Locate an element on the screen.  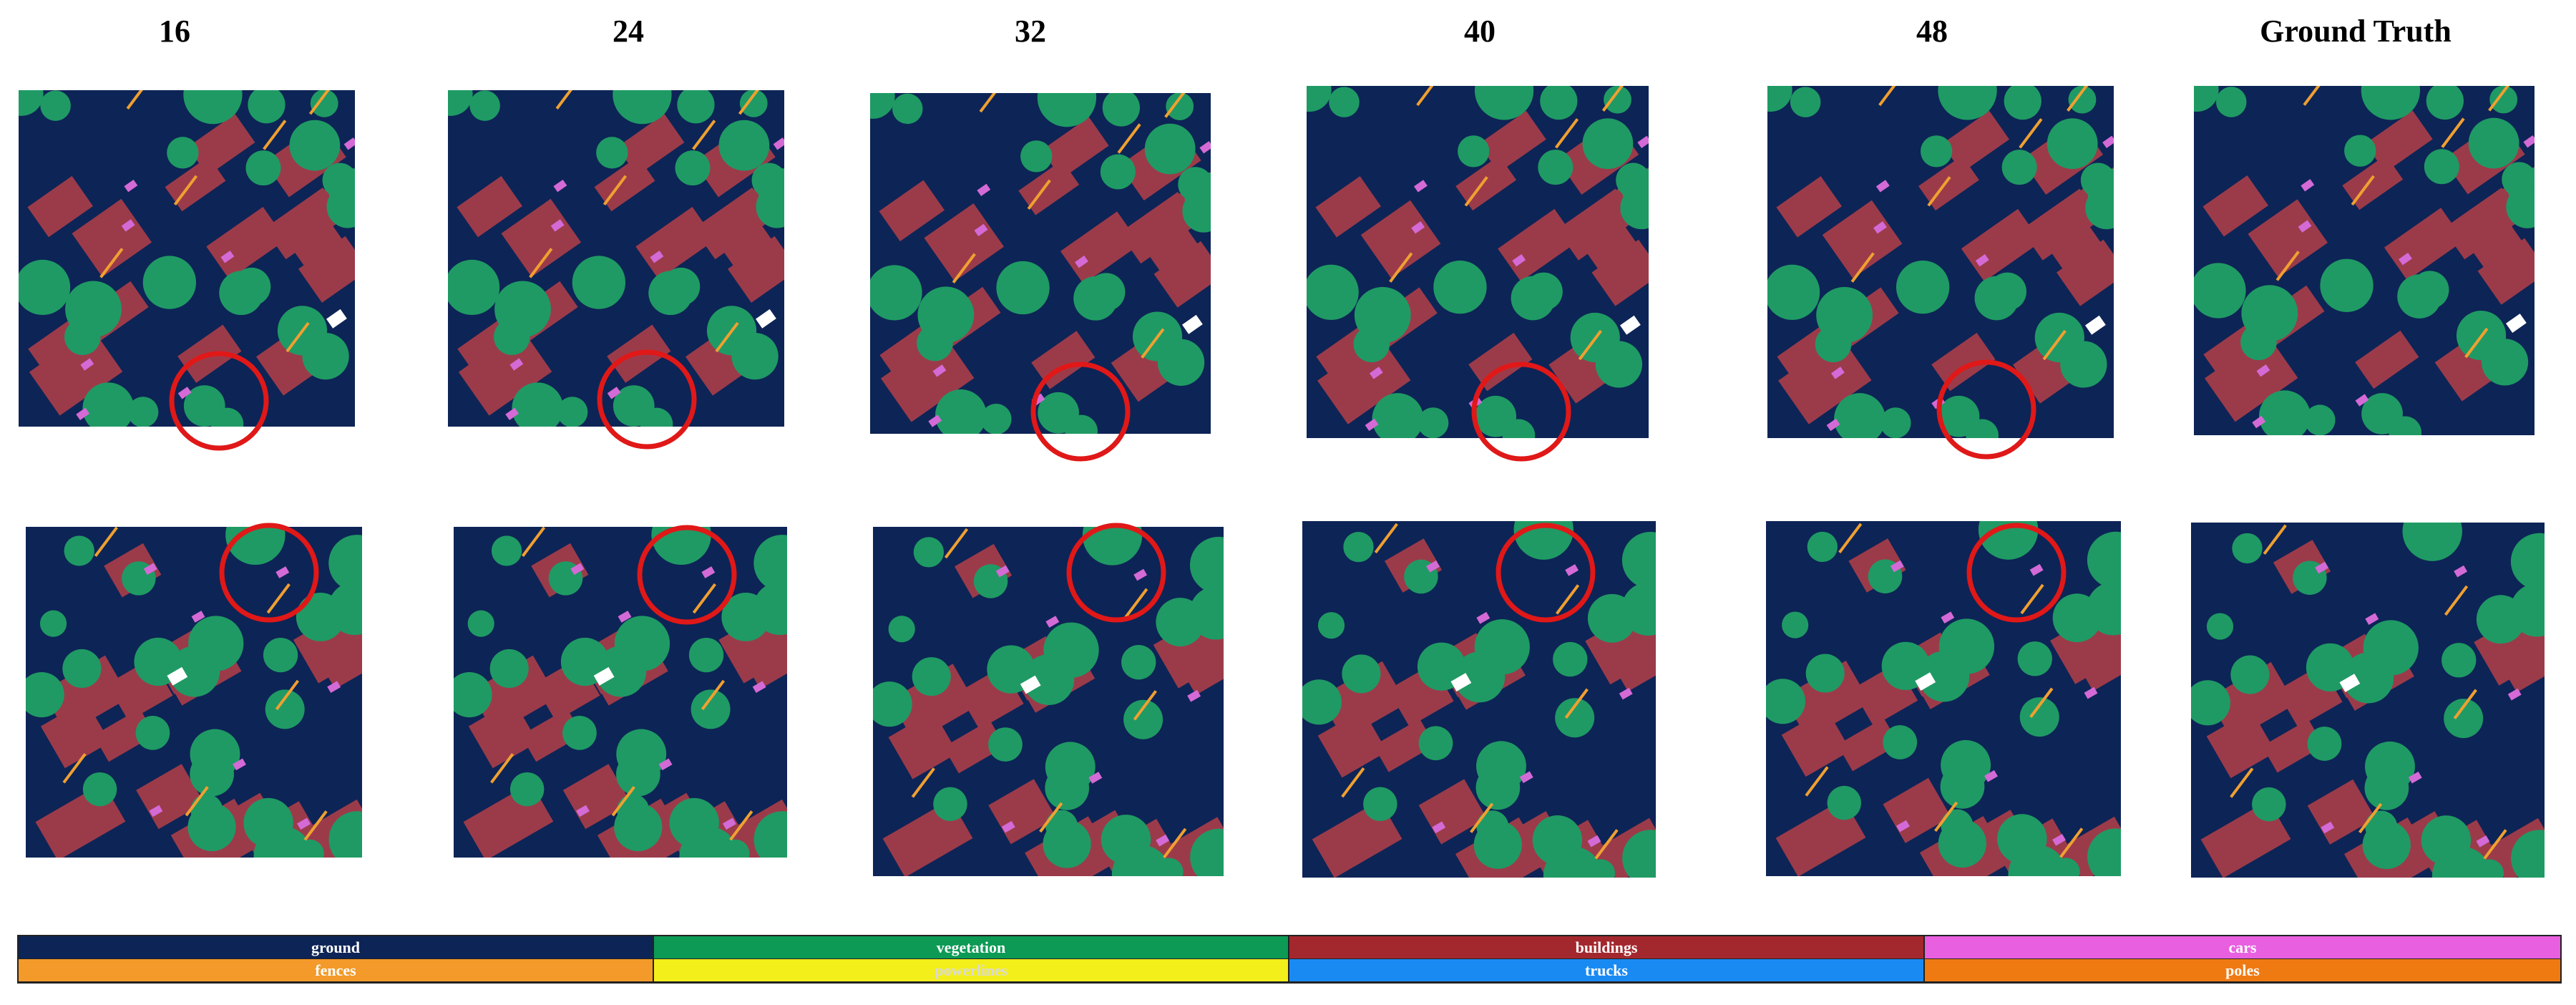
column-title-40: 40 is located at coordinates (1480, 32).